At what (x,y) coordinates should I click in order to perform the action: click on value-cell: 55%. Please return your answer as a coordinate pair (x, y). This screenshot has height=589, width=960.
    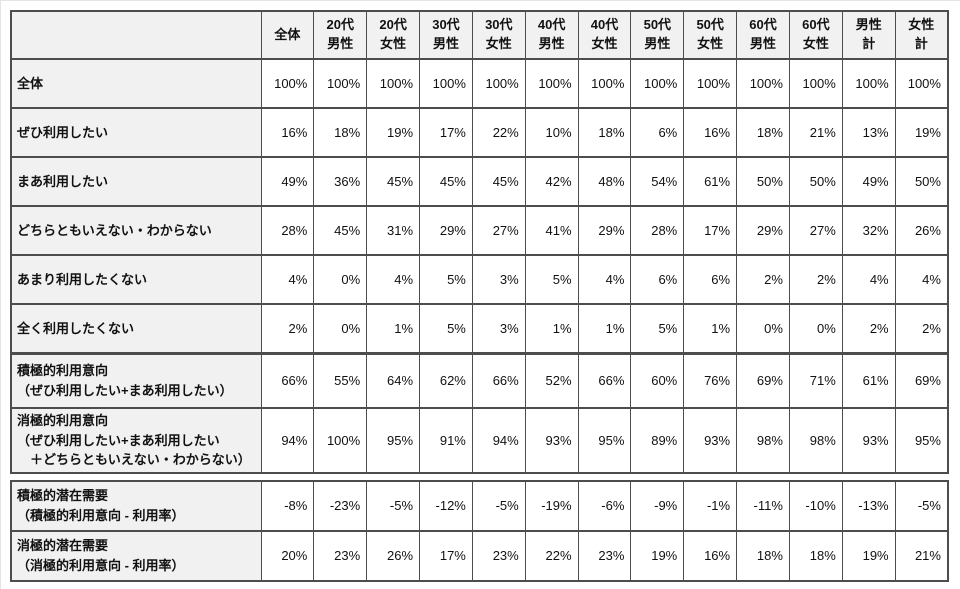
    Looking at the image, I should click on (340, 380).